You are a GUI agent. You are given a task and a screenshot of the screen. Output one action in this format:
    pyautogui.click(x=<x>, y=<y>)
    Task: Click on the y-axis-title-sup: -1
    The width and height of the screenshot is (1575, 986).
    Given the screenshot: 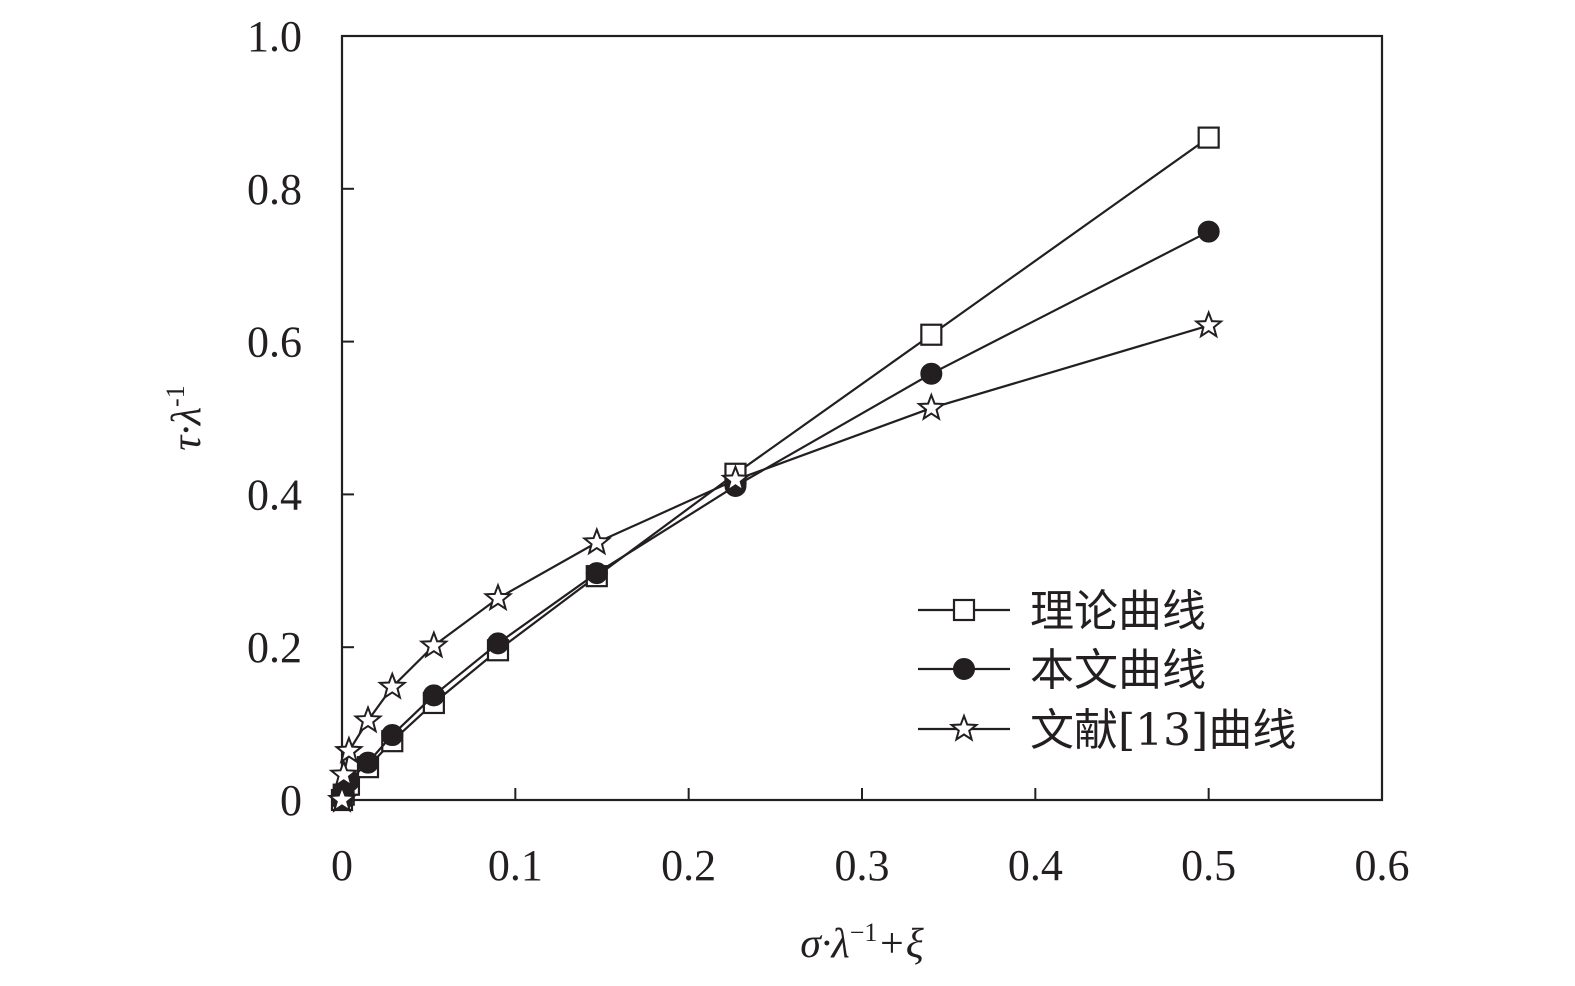 What is the action you would take?
    pyautogui.click(x=175, y=396)
    